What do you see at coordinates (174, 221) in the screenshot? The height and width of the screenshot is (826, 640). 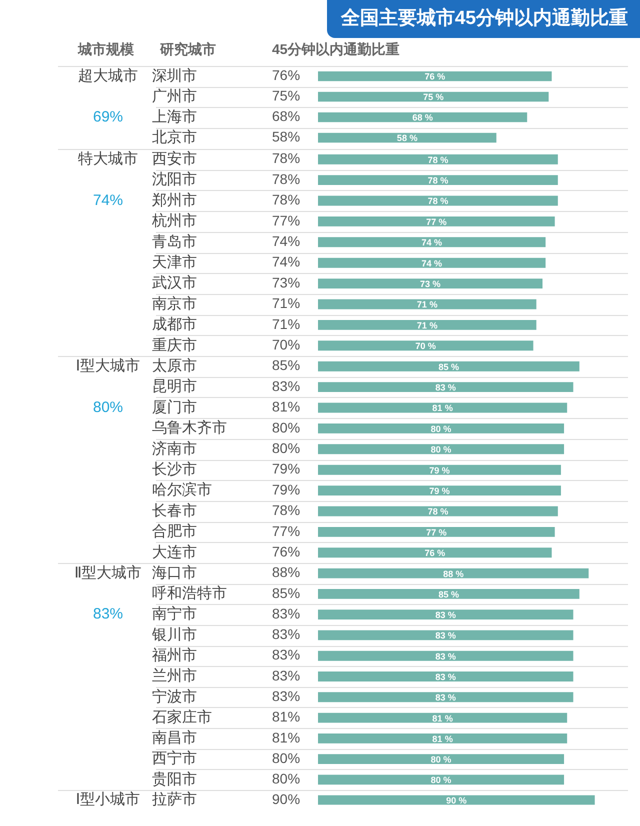 I see `y-tick-label: 杭州市` at bounding box center [174, 221].